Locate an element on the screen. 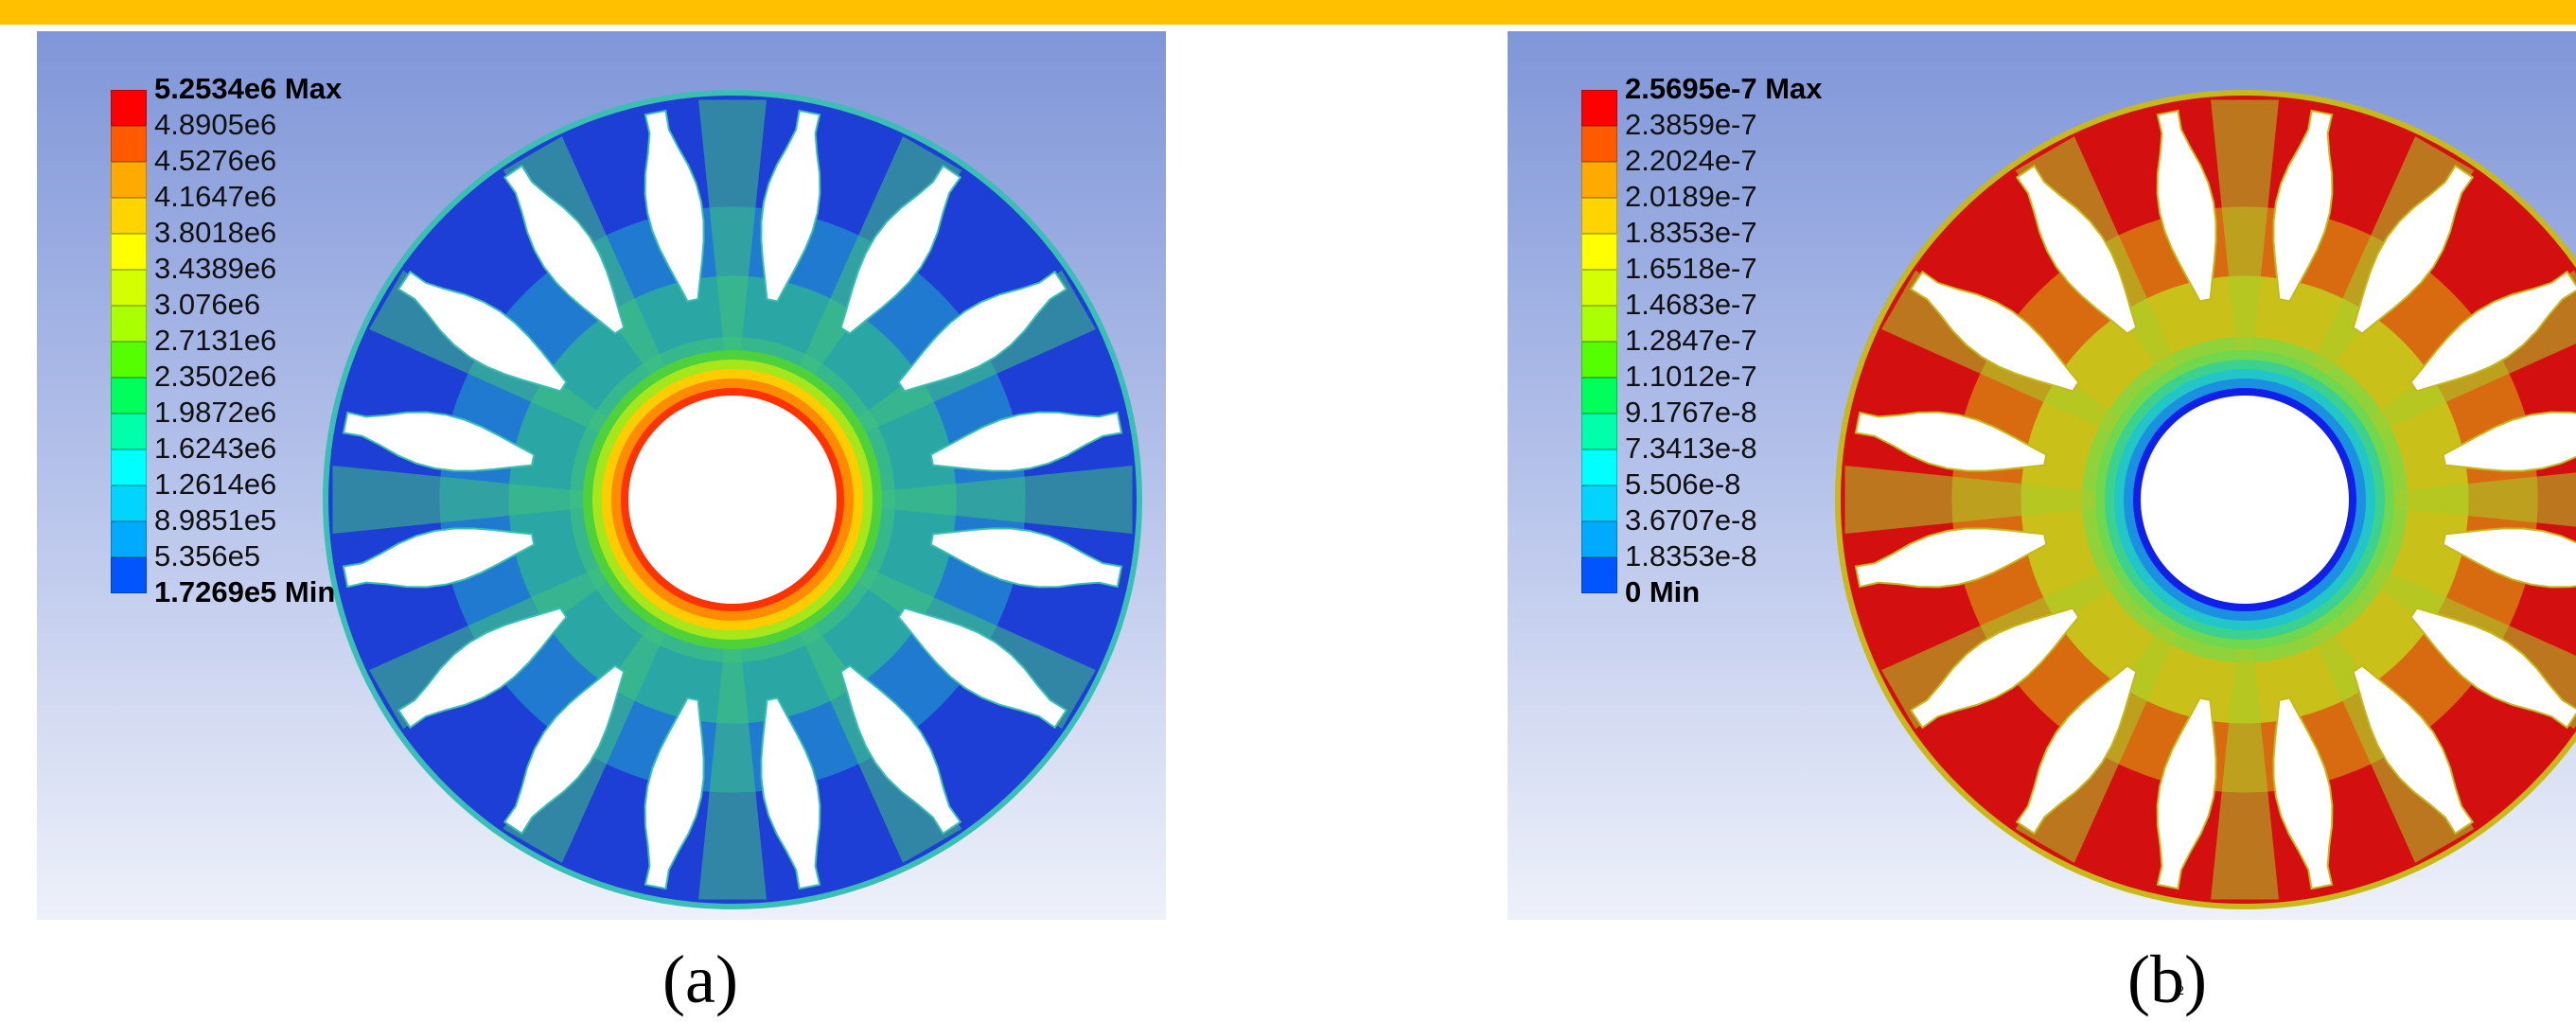  legend-label: 5.506e-8 is located at coordinates (1683, 484).